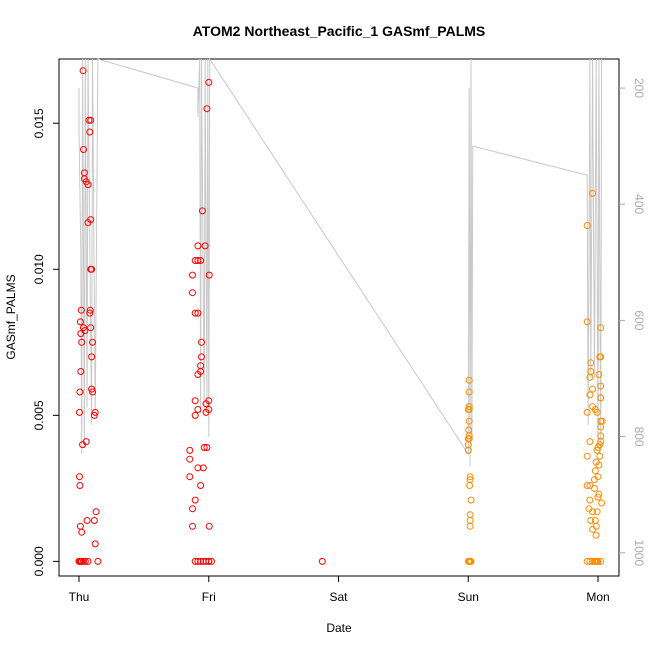  Describe the element at coordinates (79, 597) in the screenshot. I see `x-tick-label: Thu` at that location.